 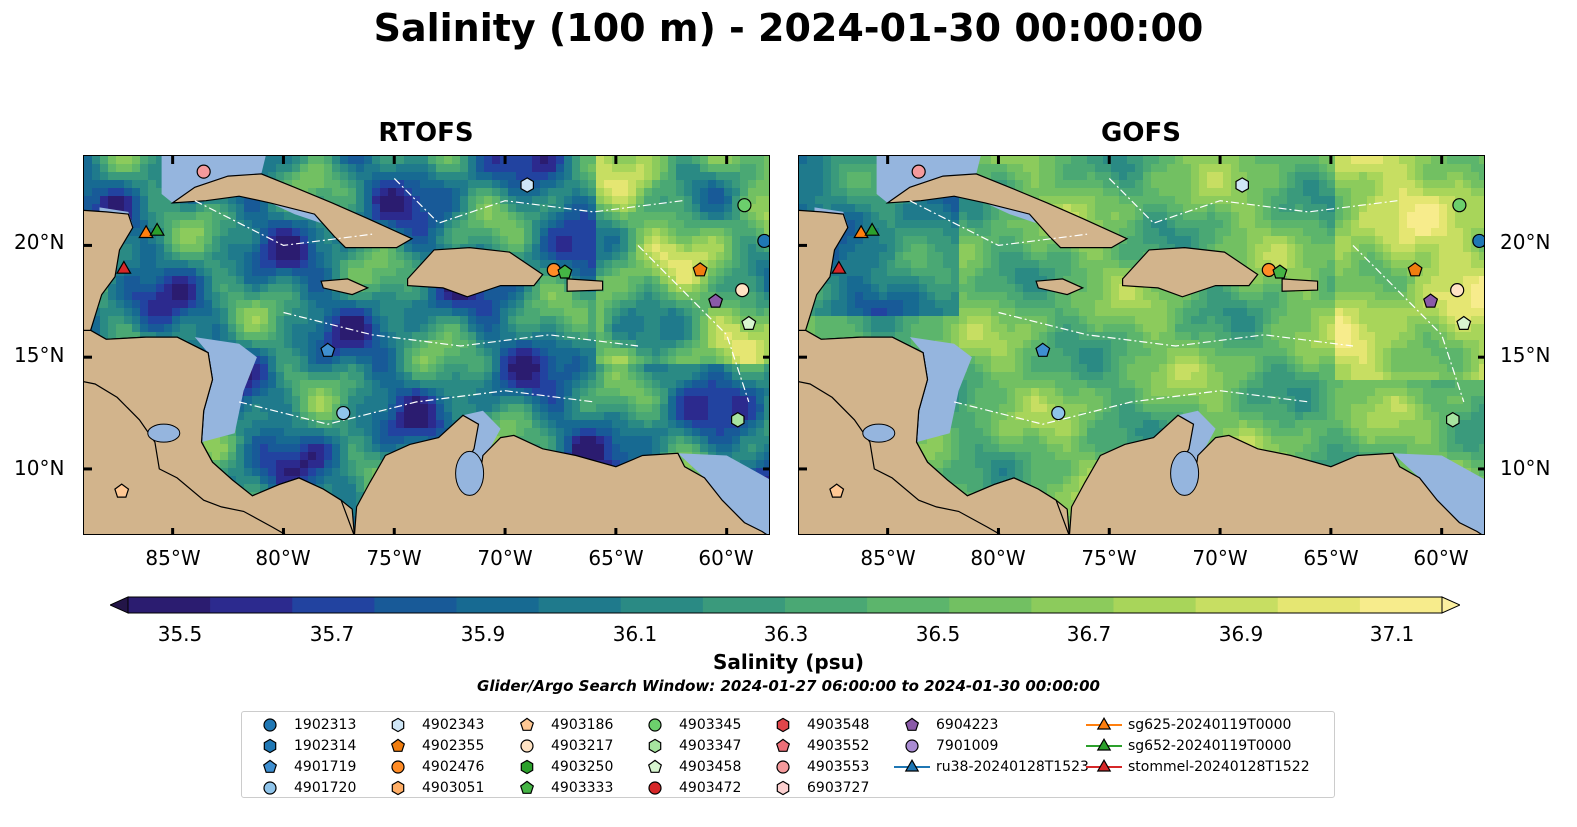 I want to click on lat-tick-20-left: 20°N, so click(x=39, y=242).